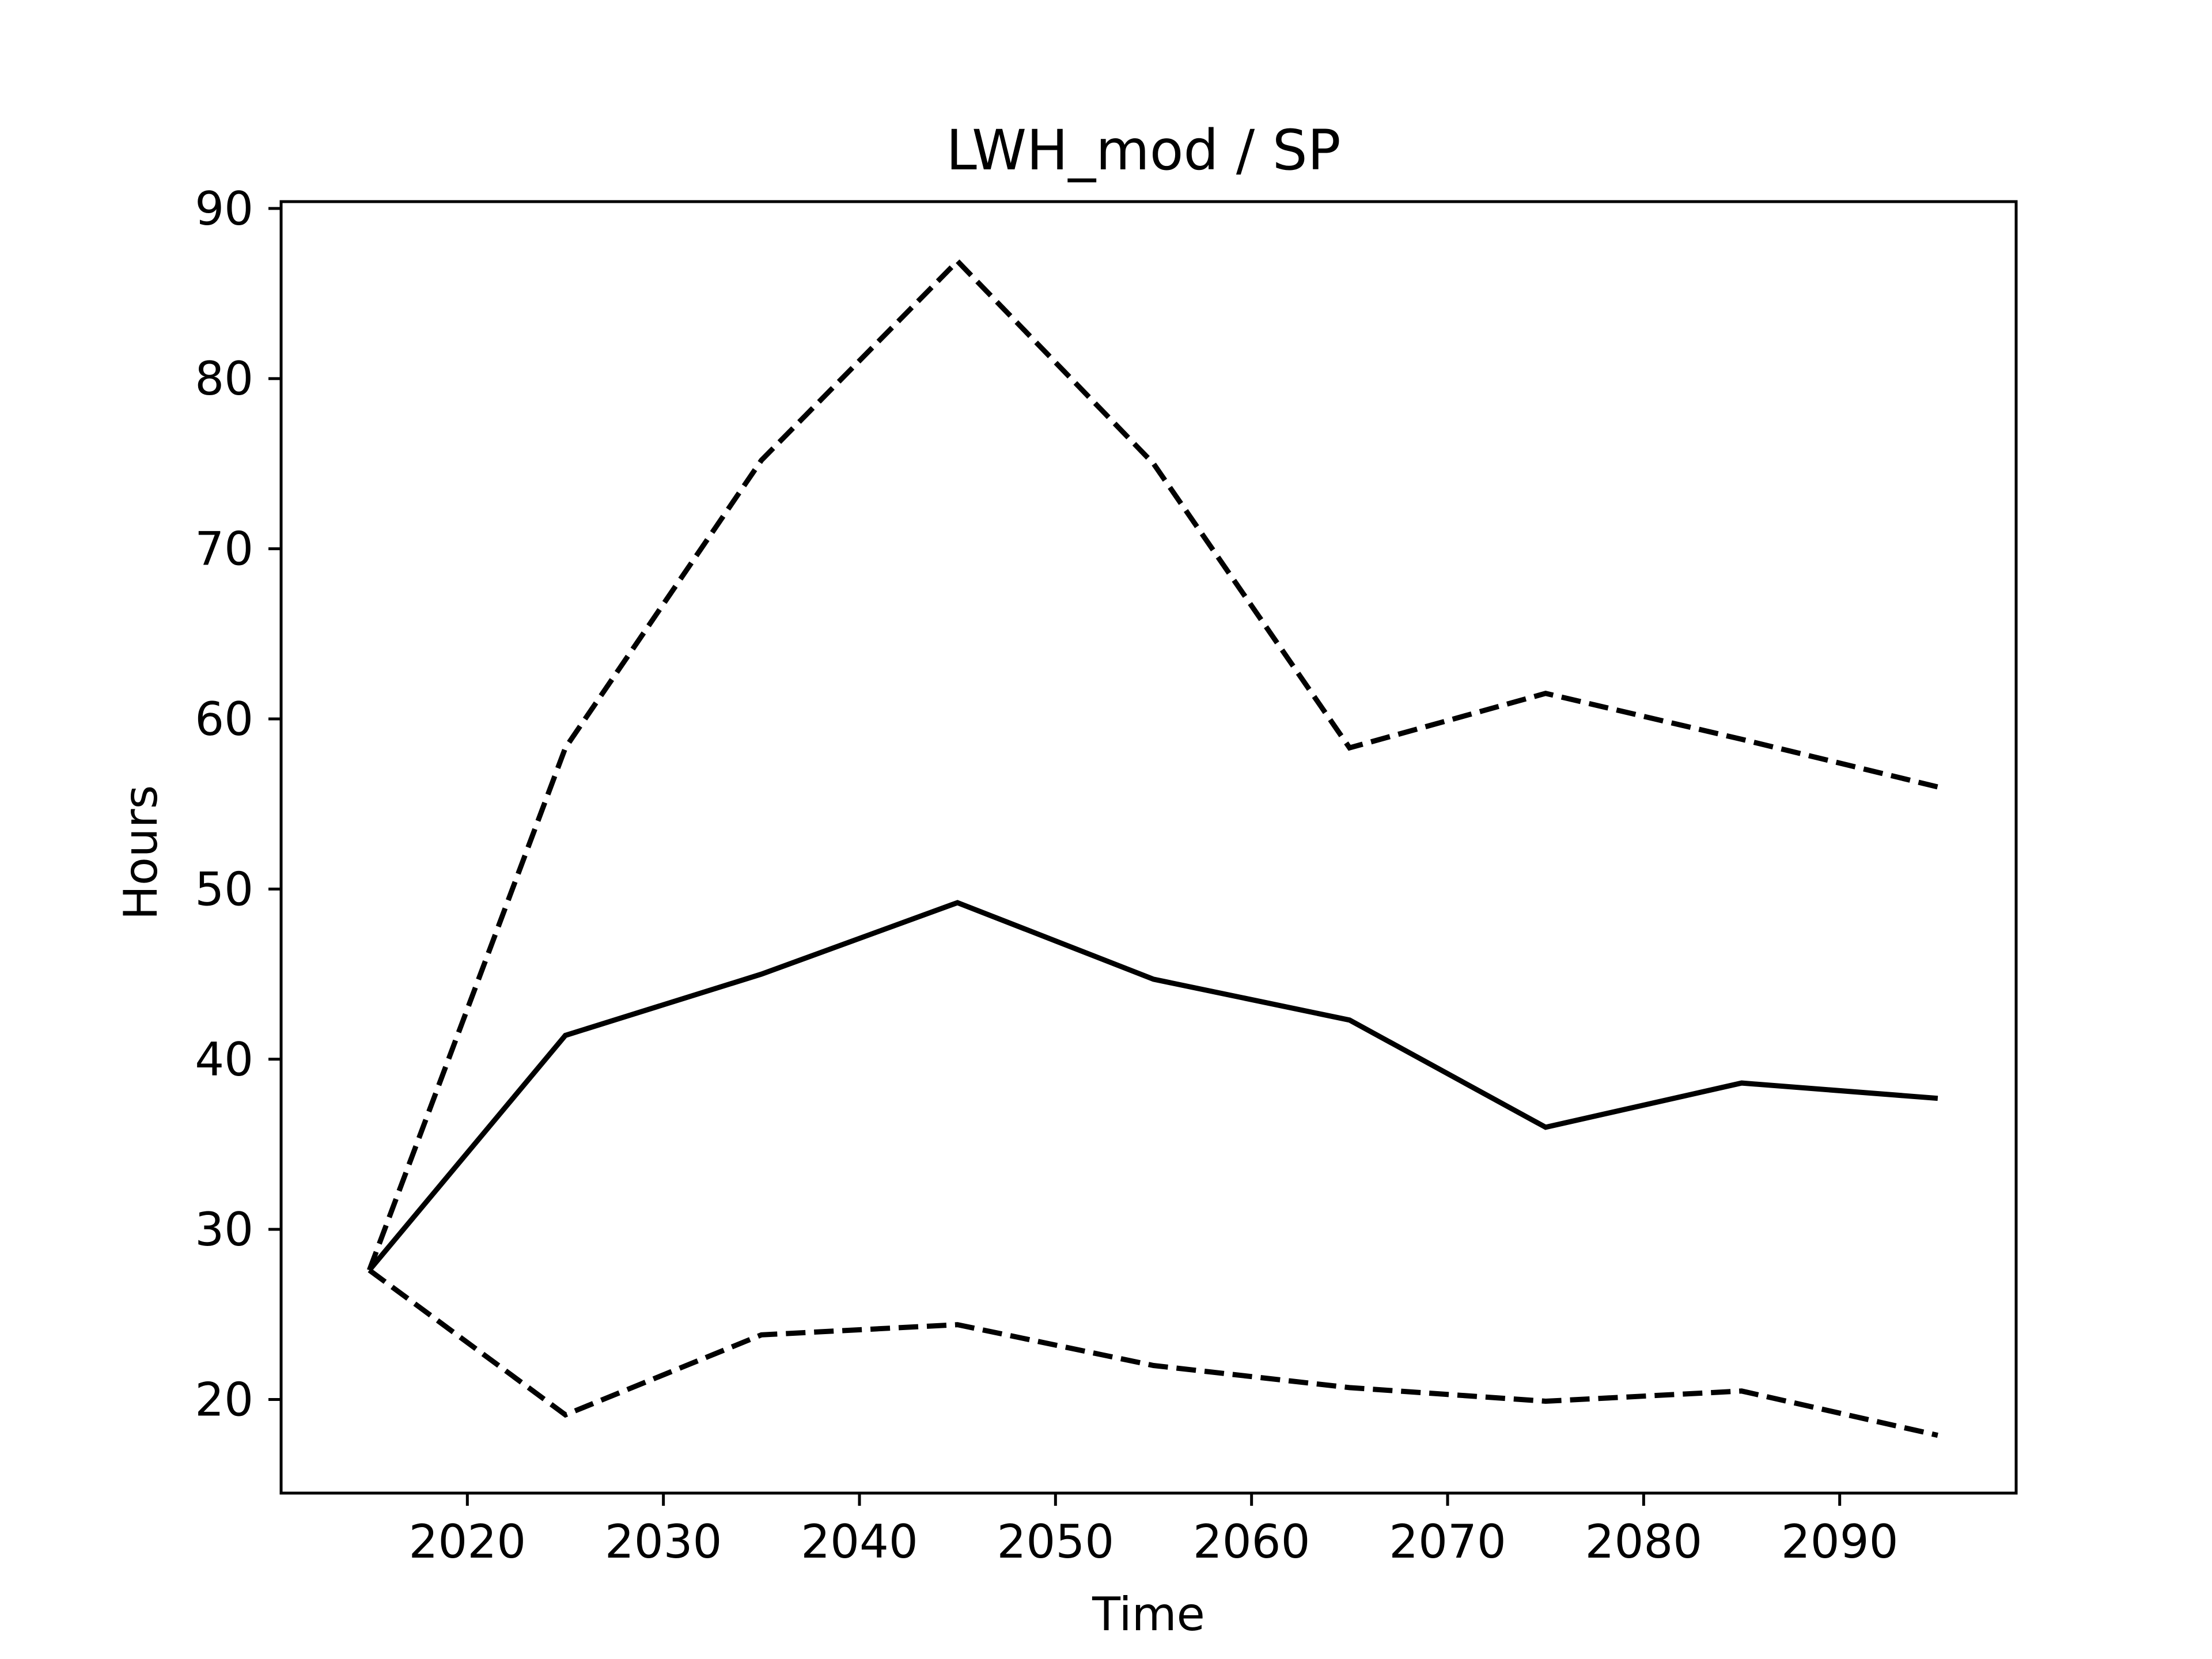 This screenshot has height=1659, width=2212. I want to click on x-tick-label: 2070, so click(1447, 1542).